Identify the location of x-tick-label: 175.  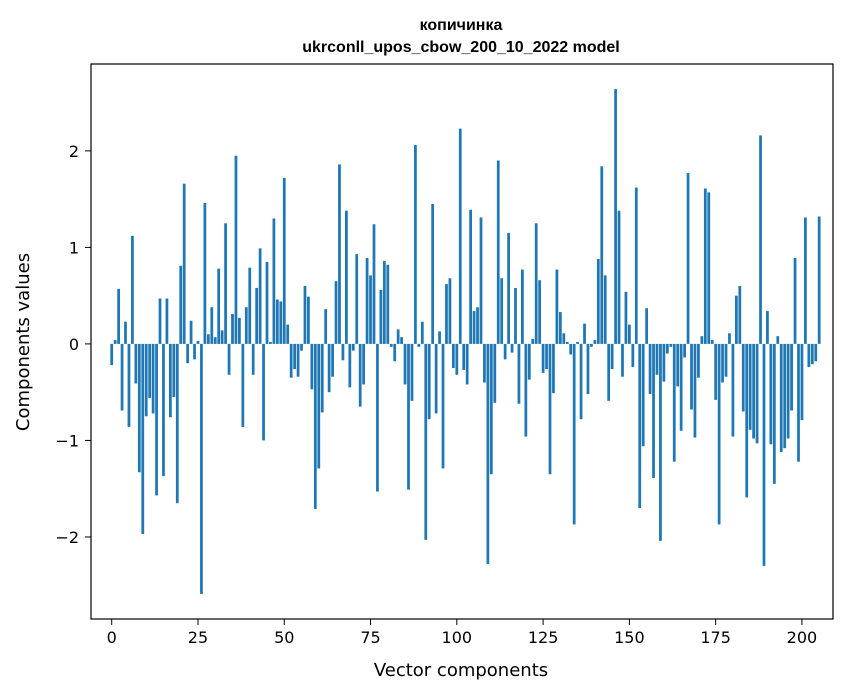
(715, 637).